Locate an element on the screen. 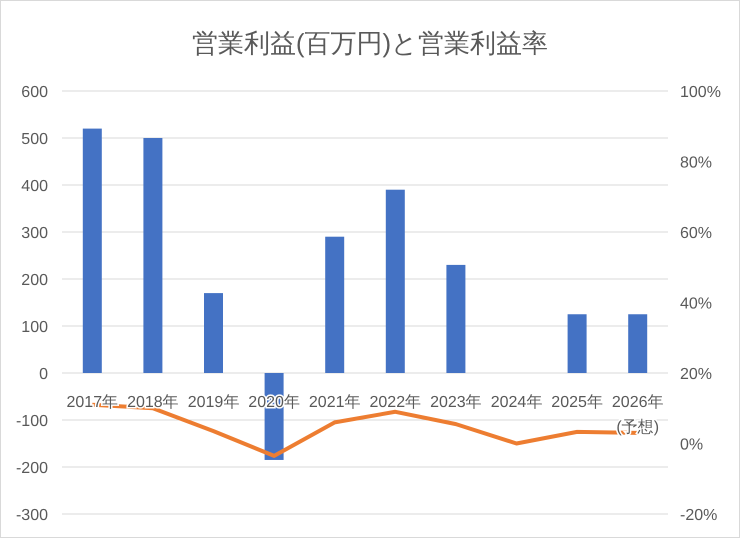 Image resolution: width=740 pixels, height=538 pixels. y-tick-label: 300 is located at coordinates (34, 233).